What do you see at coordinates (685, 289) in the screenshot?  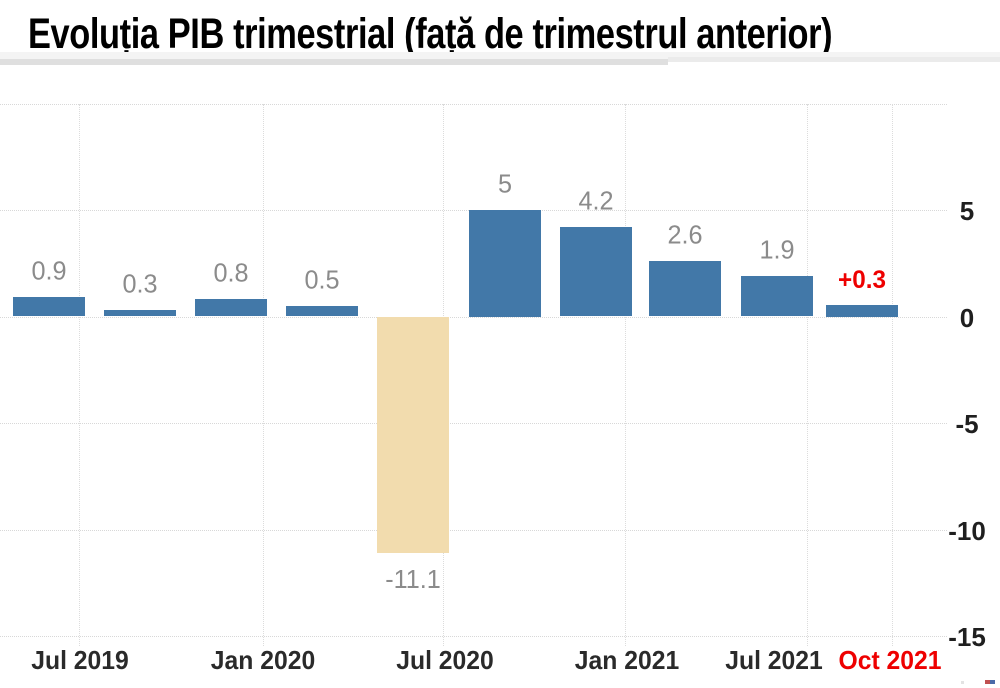 I see `bar-2.6` at bounding box center [685, 289].